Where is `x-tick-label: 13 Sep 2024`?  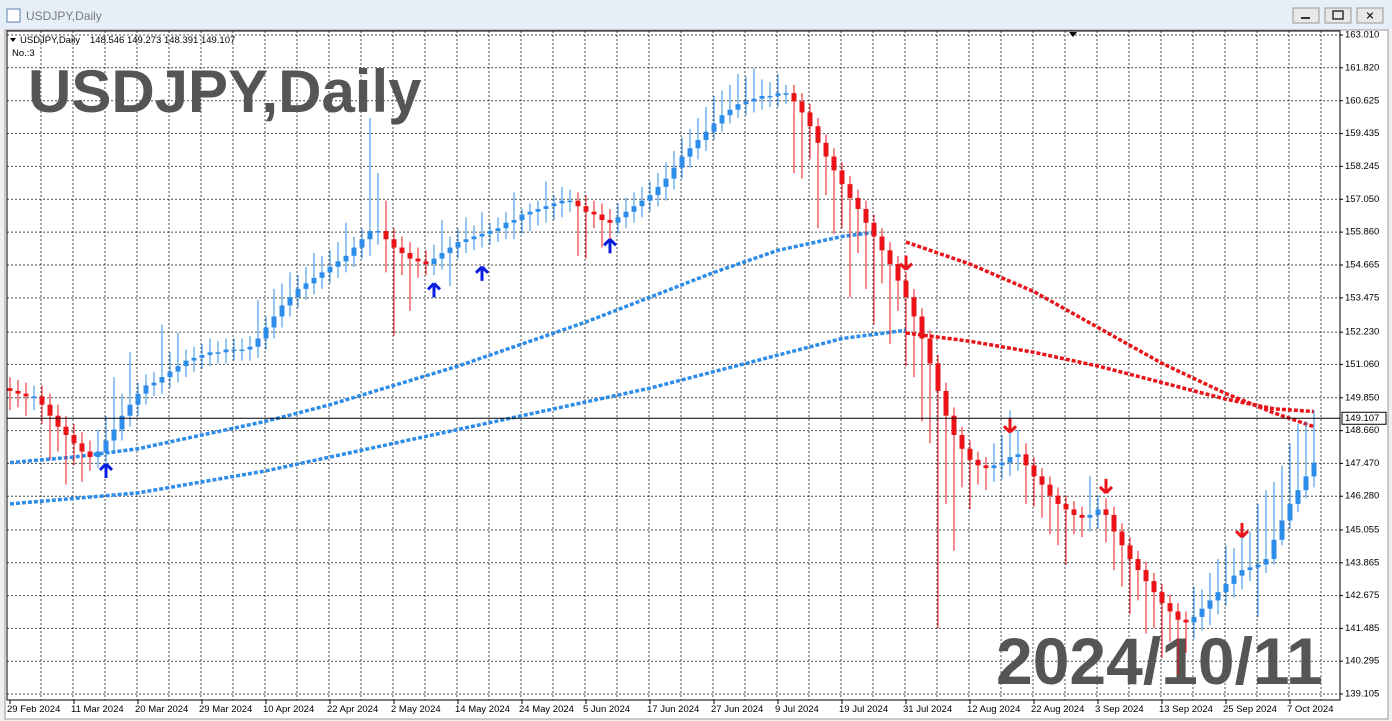 x-tick-label: 13 Sep 2024 is located at coordinates (1186, 709).